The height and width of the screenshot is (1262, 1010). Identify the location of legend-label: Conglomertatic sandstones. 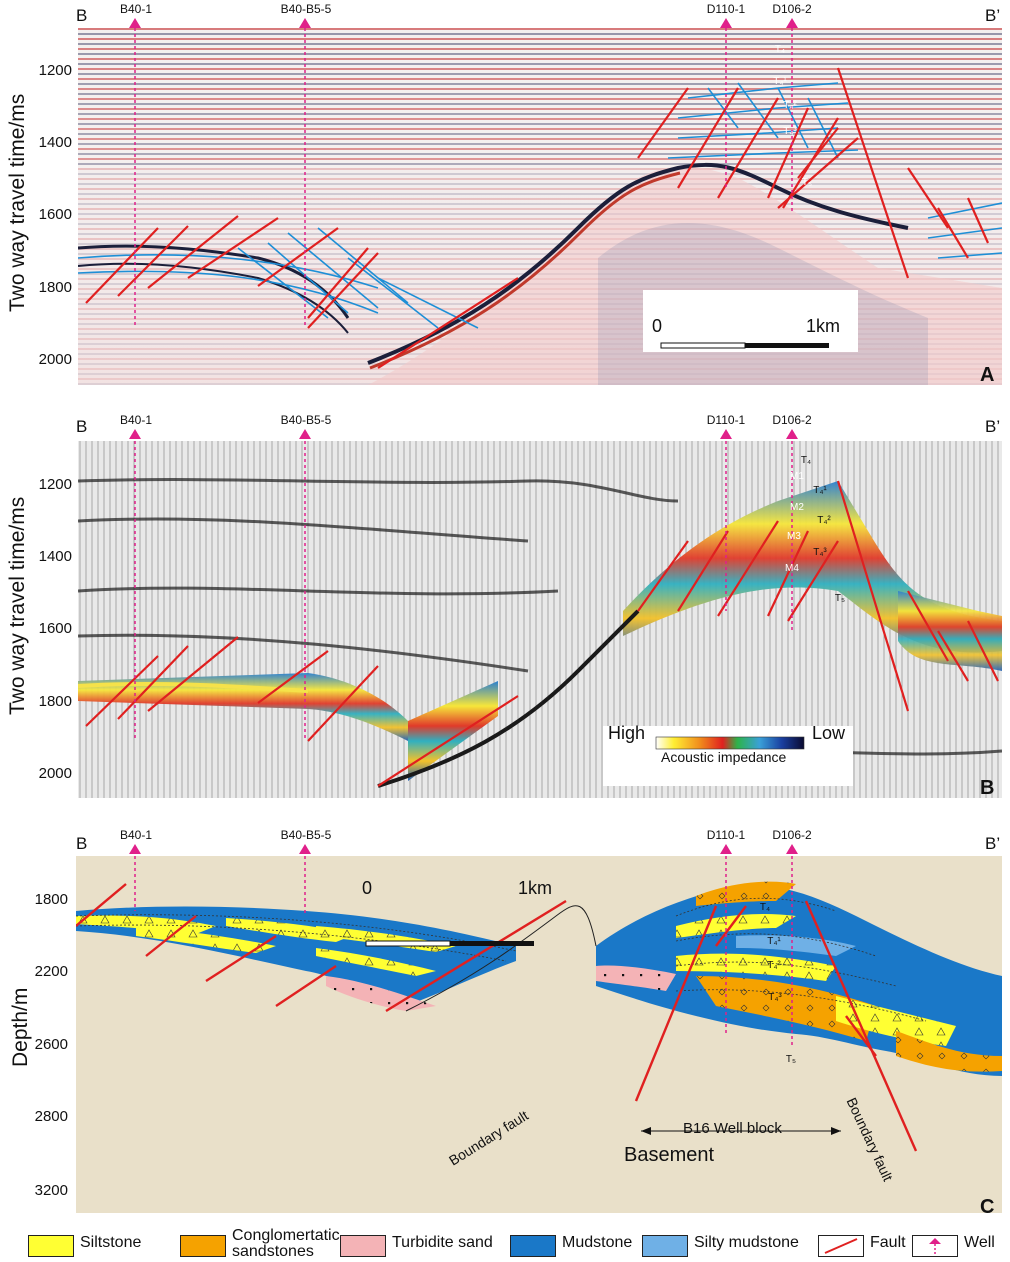
(286, 1243).